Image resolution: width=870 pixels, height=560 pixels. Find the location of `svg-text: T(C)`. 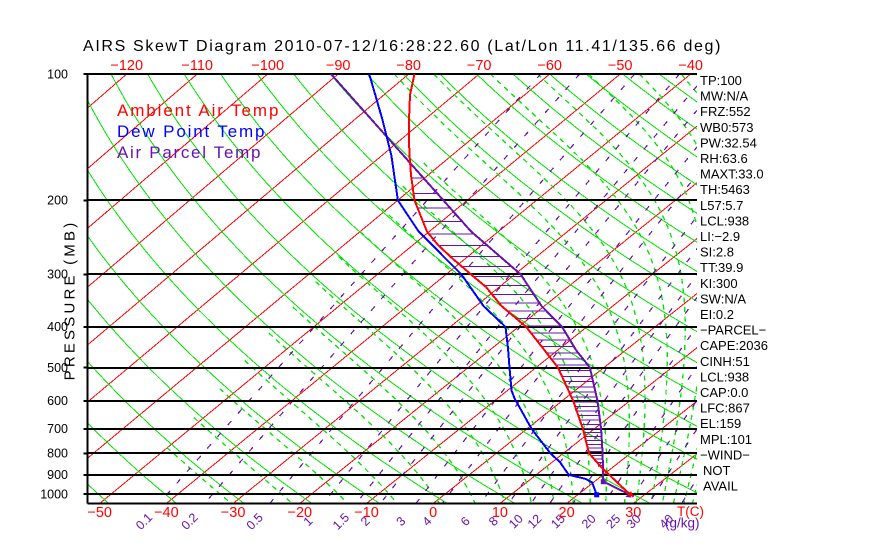

svg-text: T(C) is located at coordinates (690, 511).